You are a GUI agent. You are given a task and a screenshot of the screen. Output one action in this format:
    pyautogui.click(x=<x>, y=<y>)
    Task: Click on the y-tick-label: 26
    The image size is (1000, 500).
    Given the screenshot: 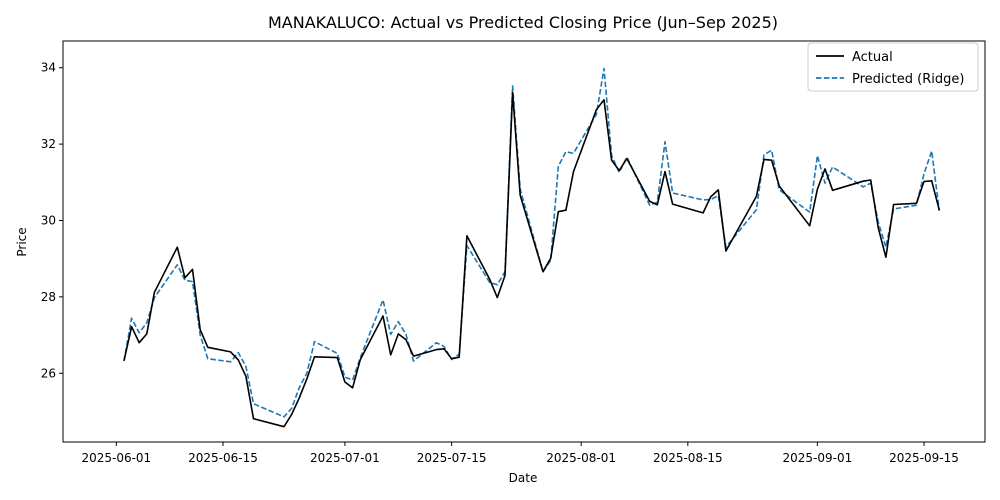 What is the action you would take?
    pyautogui.click(x=48, y=373)
    